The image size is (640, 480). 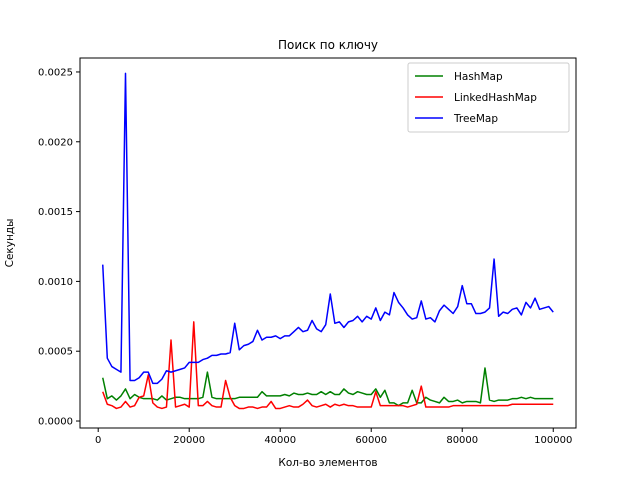 I want to click on y-tick-label: 0.0010, so click(x=55, y=282).